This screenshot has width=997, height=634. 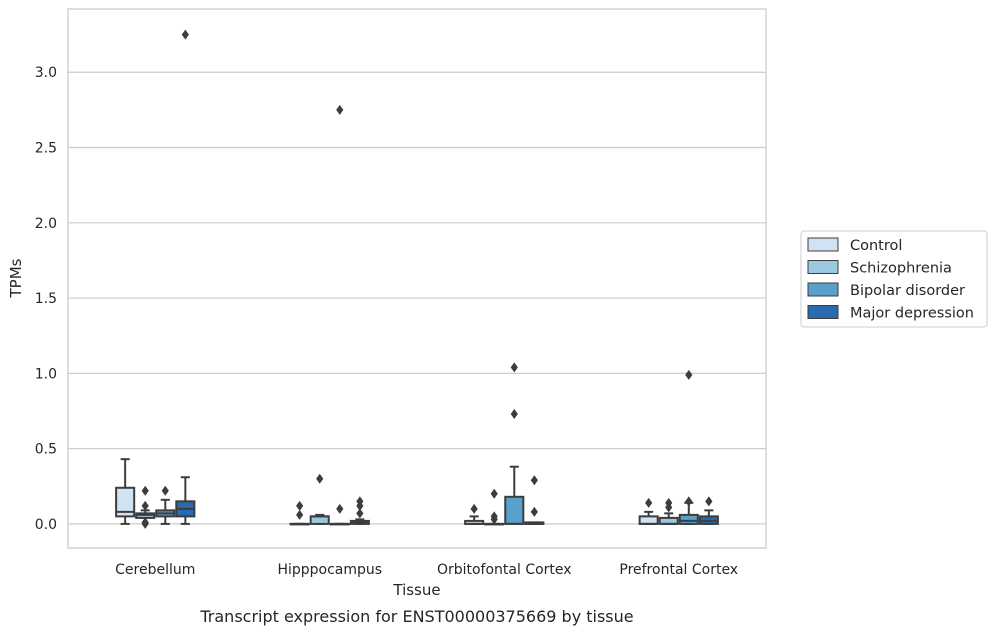 What do you see at coordinates (46, 73) in the screenshot?
I see `y-tick-label: 3.0` at bounding box center [46, 73].